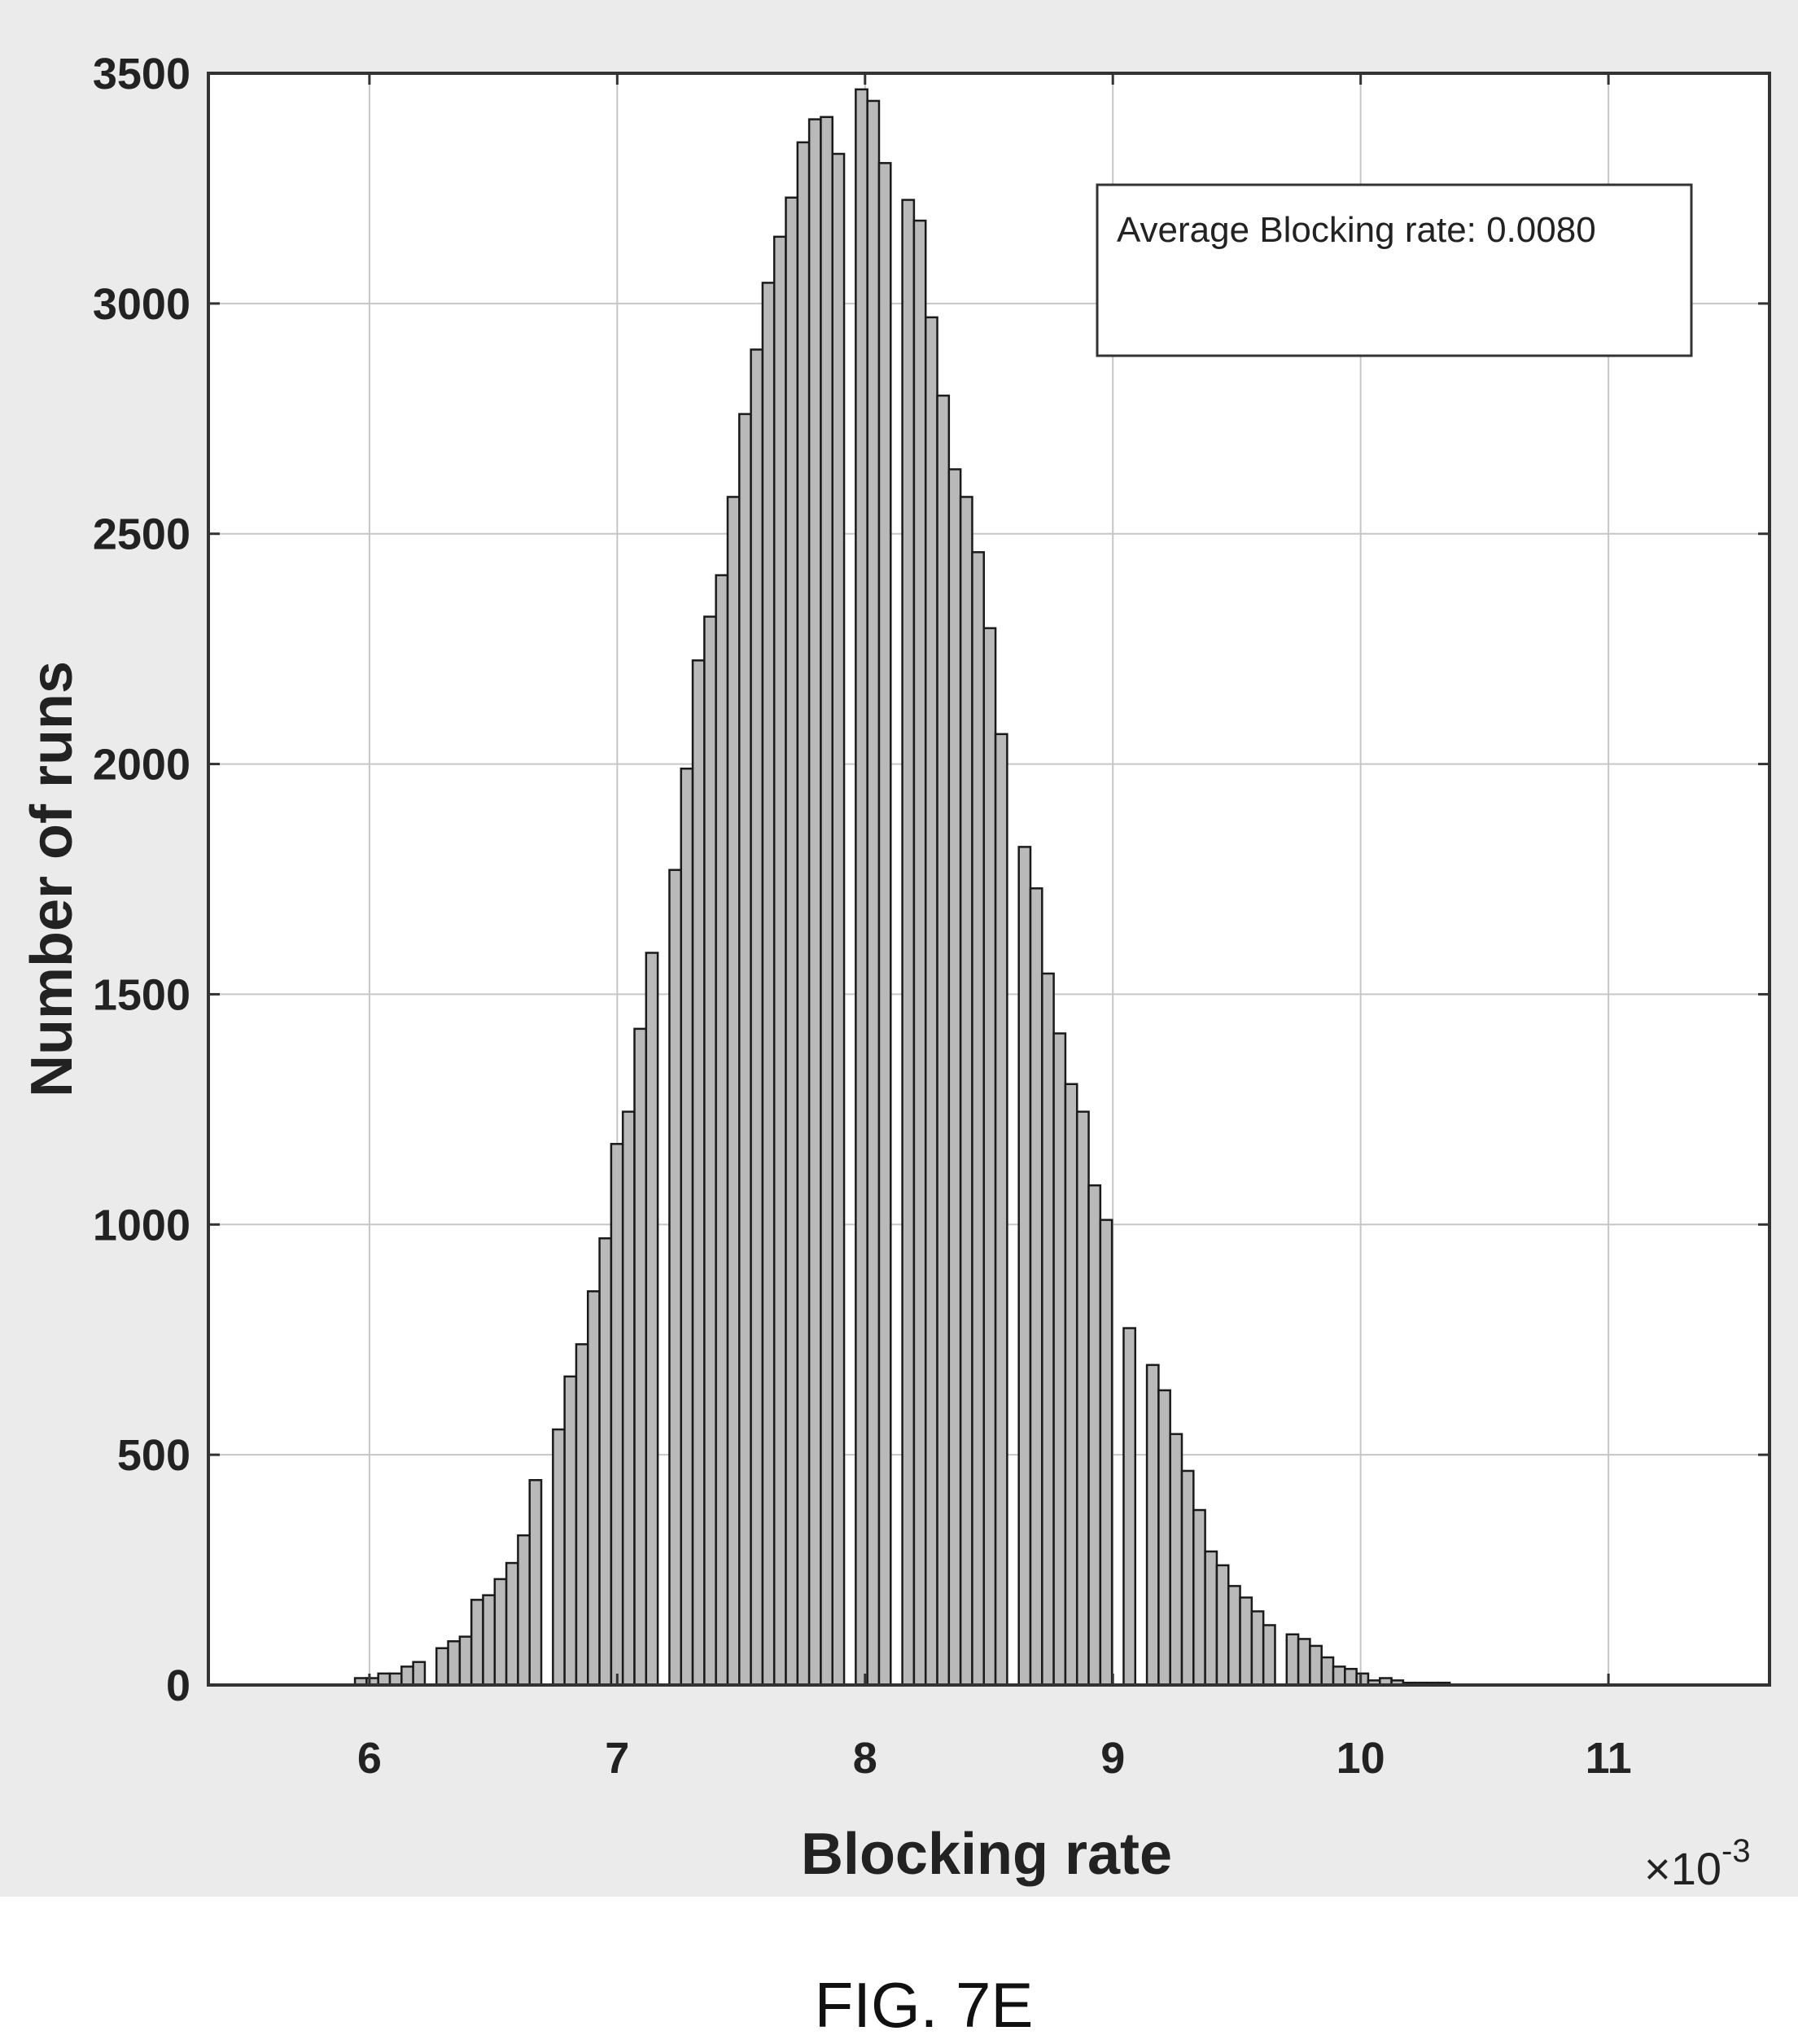  Describe the element at coordinates (52, 879) in the screenshot. I see `y-axis-label: Number of runs` at that location.